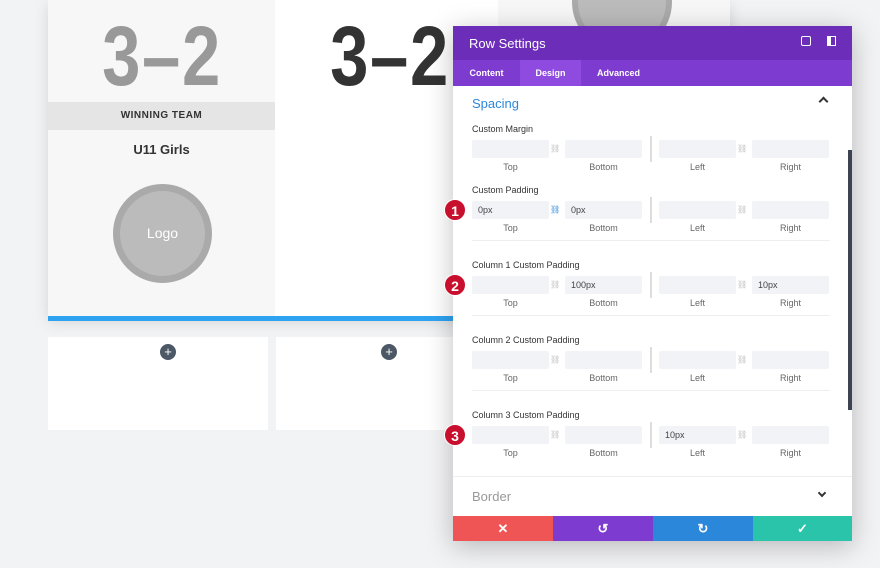 This screenshot has height=568, width=880. What do you see at coordinates (495, 103) in the screenshot?
I see `section-title: Spacing` at bounding box center [495, 103].